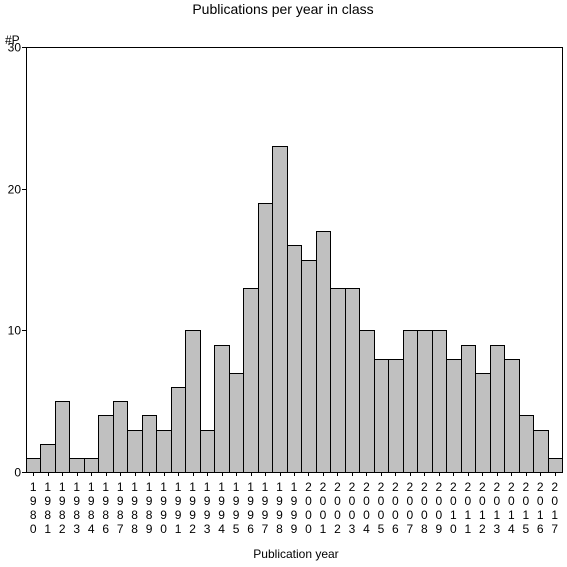 Image resolution: width=567 pixels, height=567 pixels. Describe the element at coordinates (280, 309) in the screenshot. I see `bar-1998` at that location.